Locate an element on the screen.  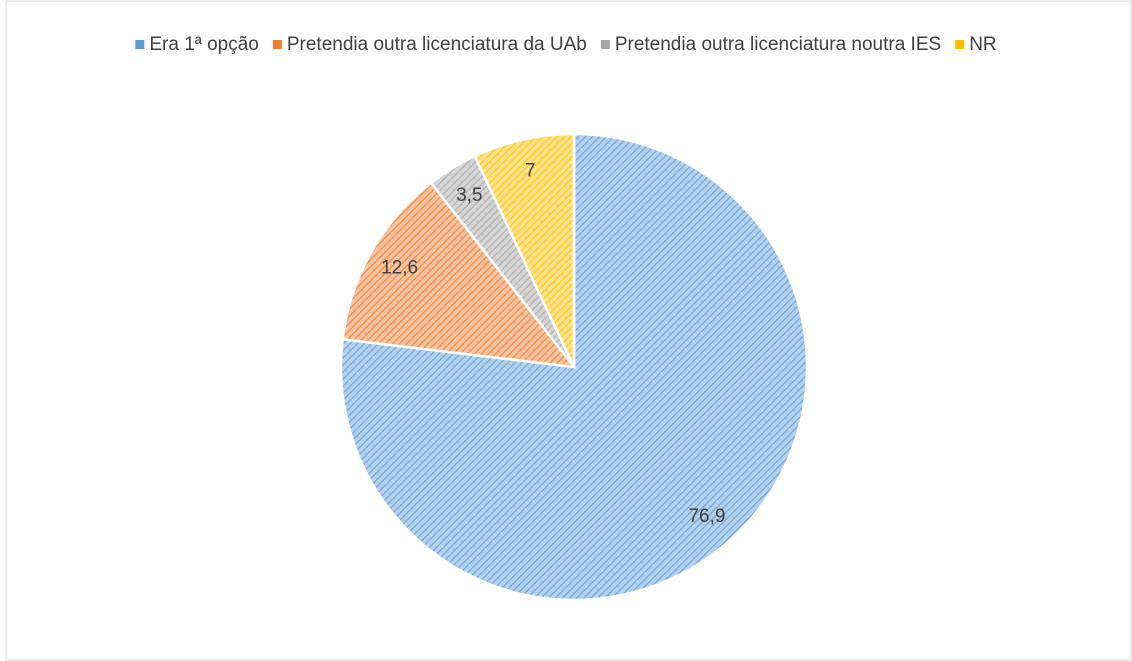
data-label: 12,6 is located at coordinates (399, 267).